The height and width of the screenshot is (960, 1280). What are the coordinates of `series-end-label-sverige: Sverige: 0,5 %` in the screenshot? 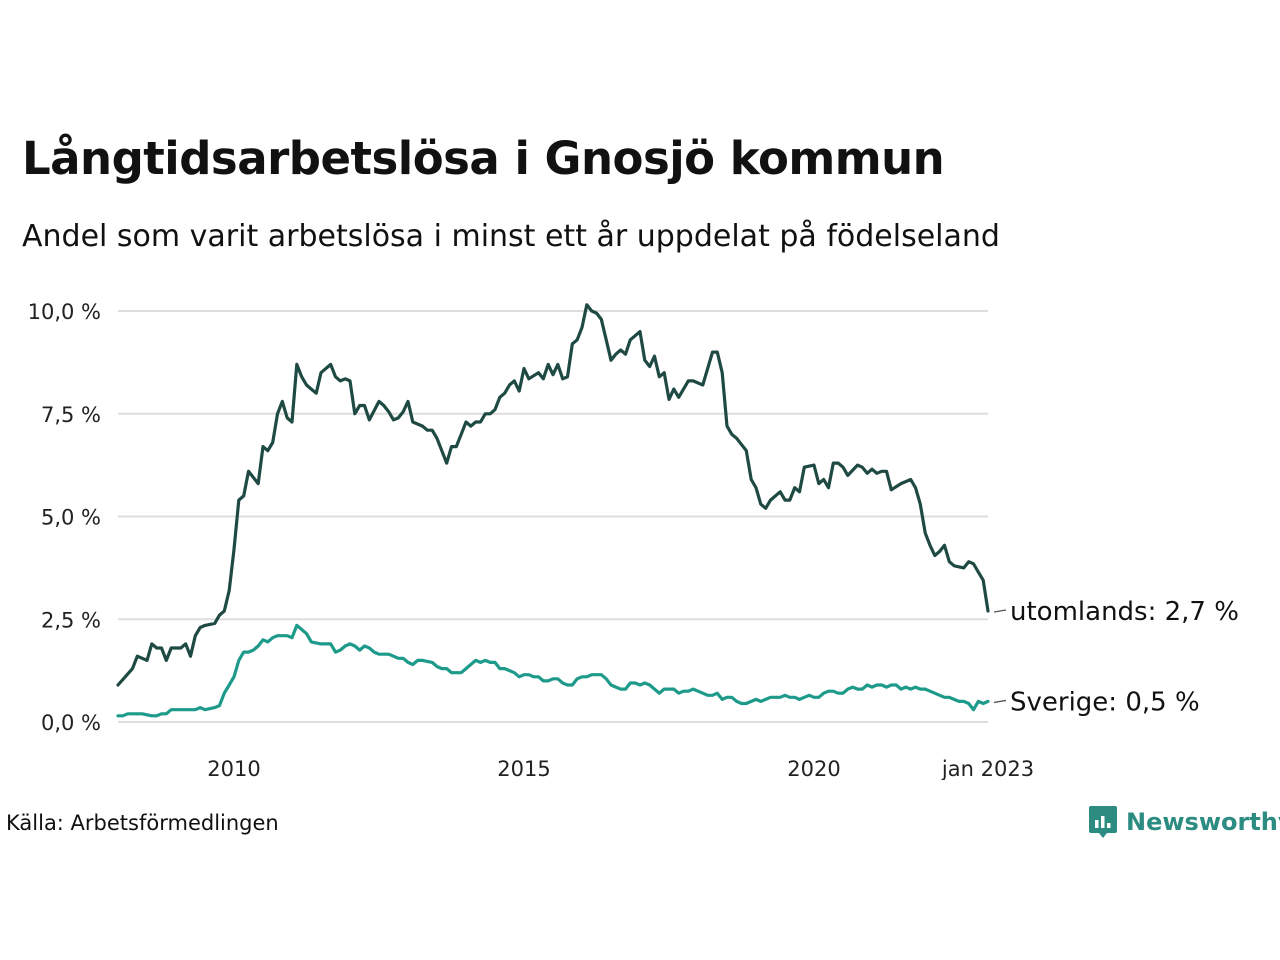 It's located at (1105, 702).